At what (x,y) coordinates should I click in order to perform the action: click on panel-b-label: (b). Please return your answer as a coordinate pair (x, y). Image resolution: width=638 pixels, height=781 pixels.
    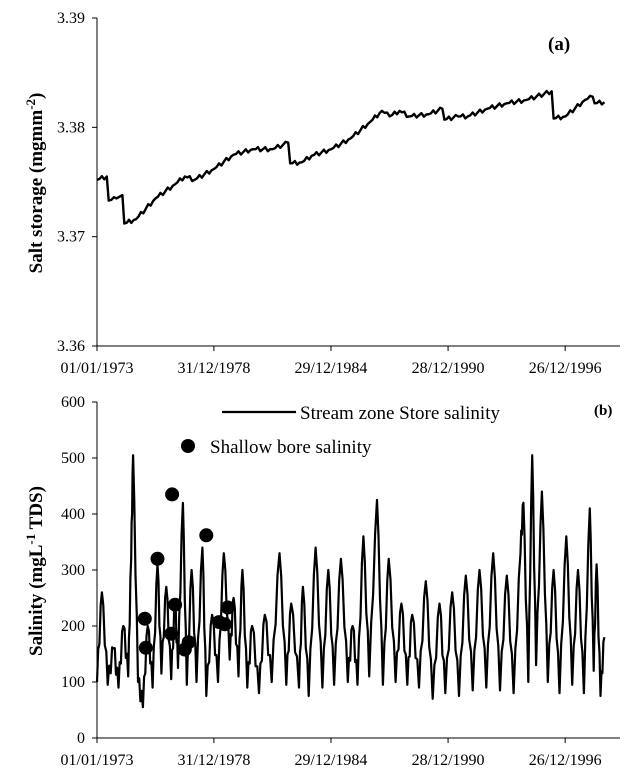
    Looking at the image, I should click on (603, 411).